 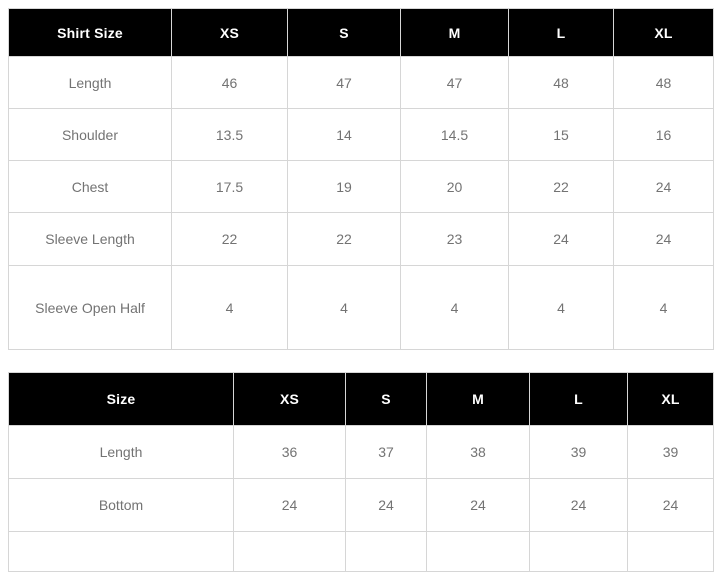 I want to click on table-row-shoulder: Shoulder 13.5 14 14.5 15 16, so click(x=361, y=134).